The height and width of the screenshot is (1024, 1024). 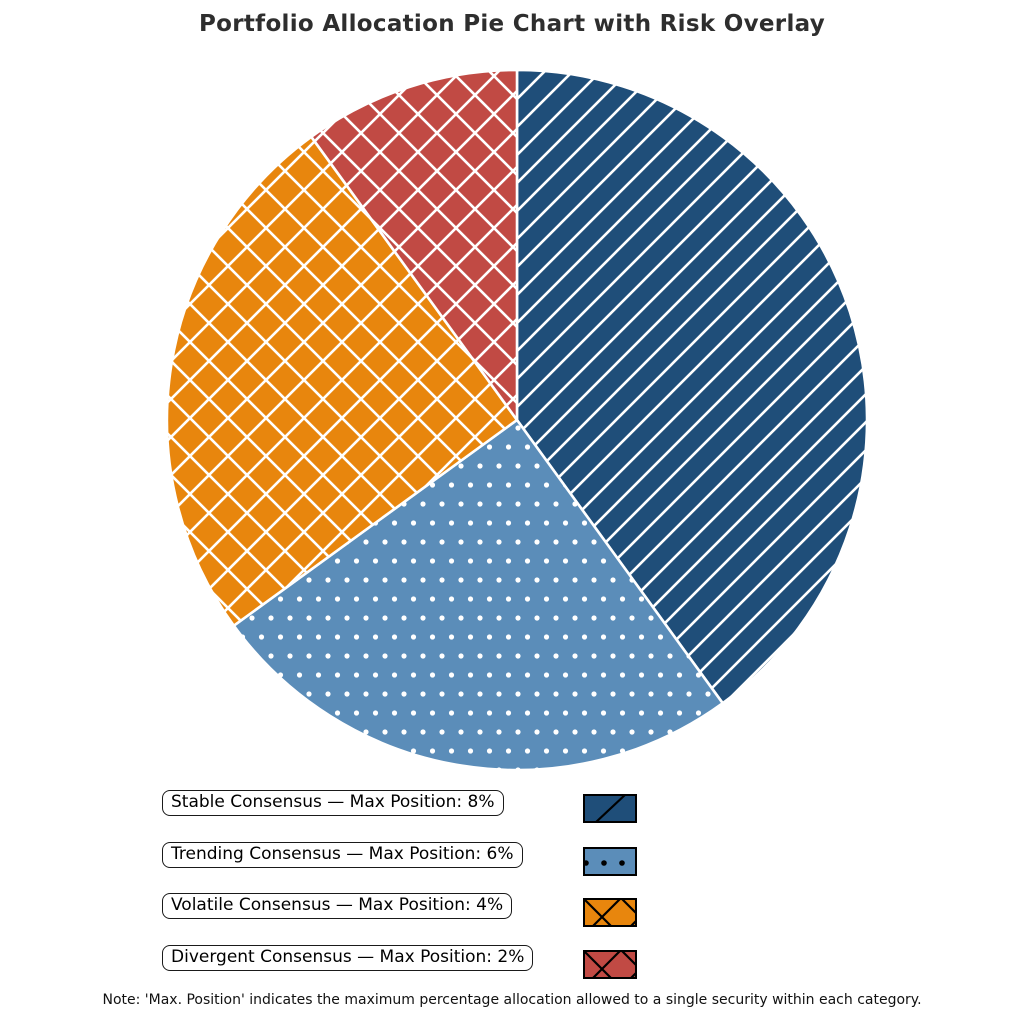 I want to click on legend-label-volatile-consensus: Volatile Consensus — Max Position: 4%, so click(x=337, y=906).